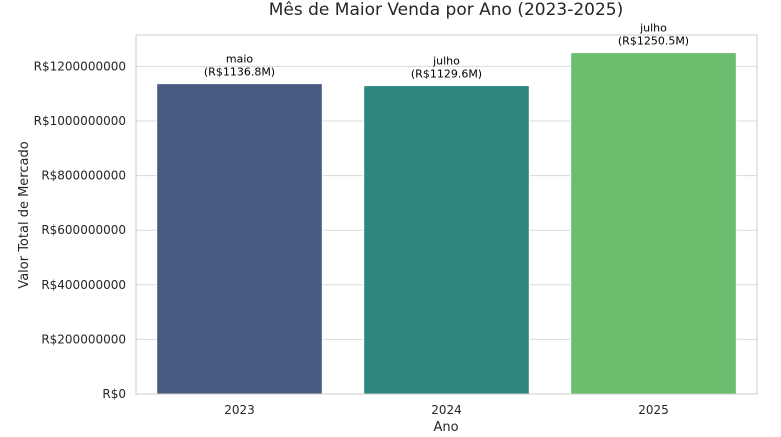 The image size is (781, 437). What do you see at coordinates (80, 121) in the screenshot?
I see `y-tick-label: R$1000000000` at bounding box center [80, 121].